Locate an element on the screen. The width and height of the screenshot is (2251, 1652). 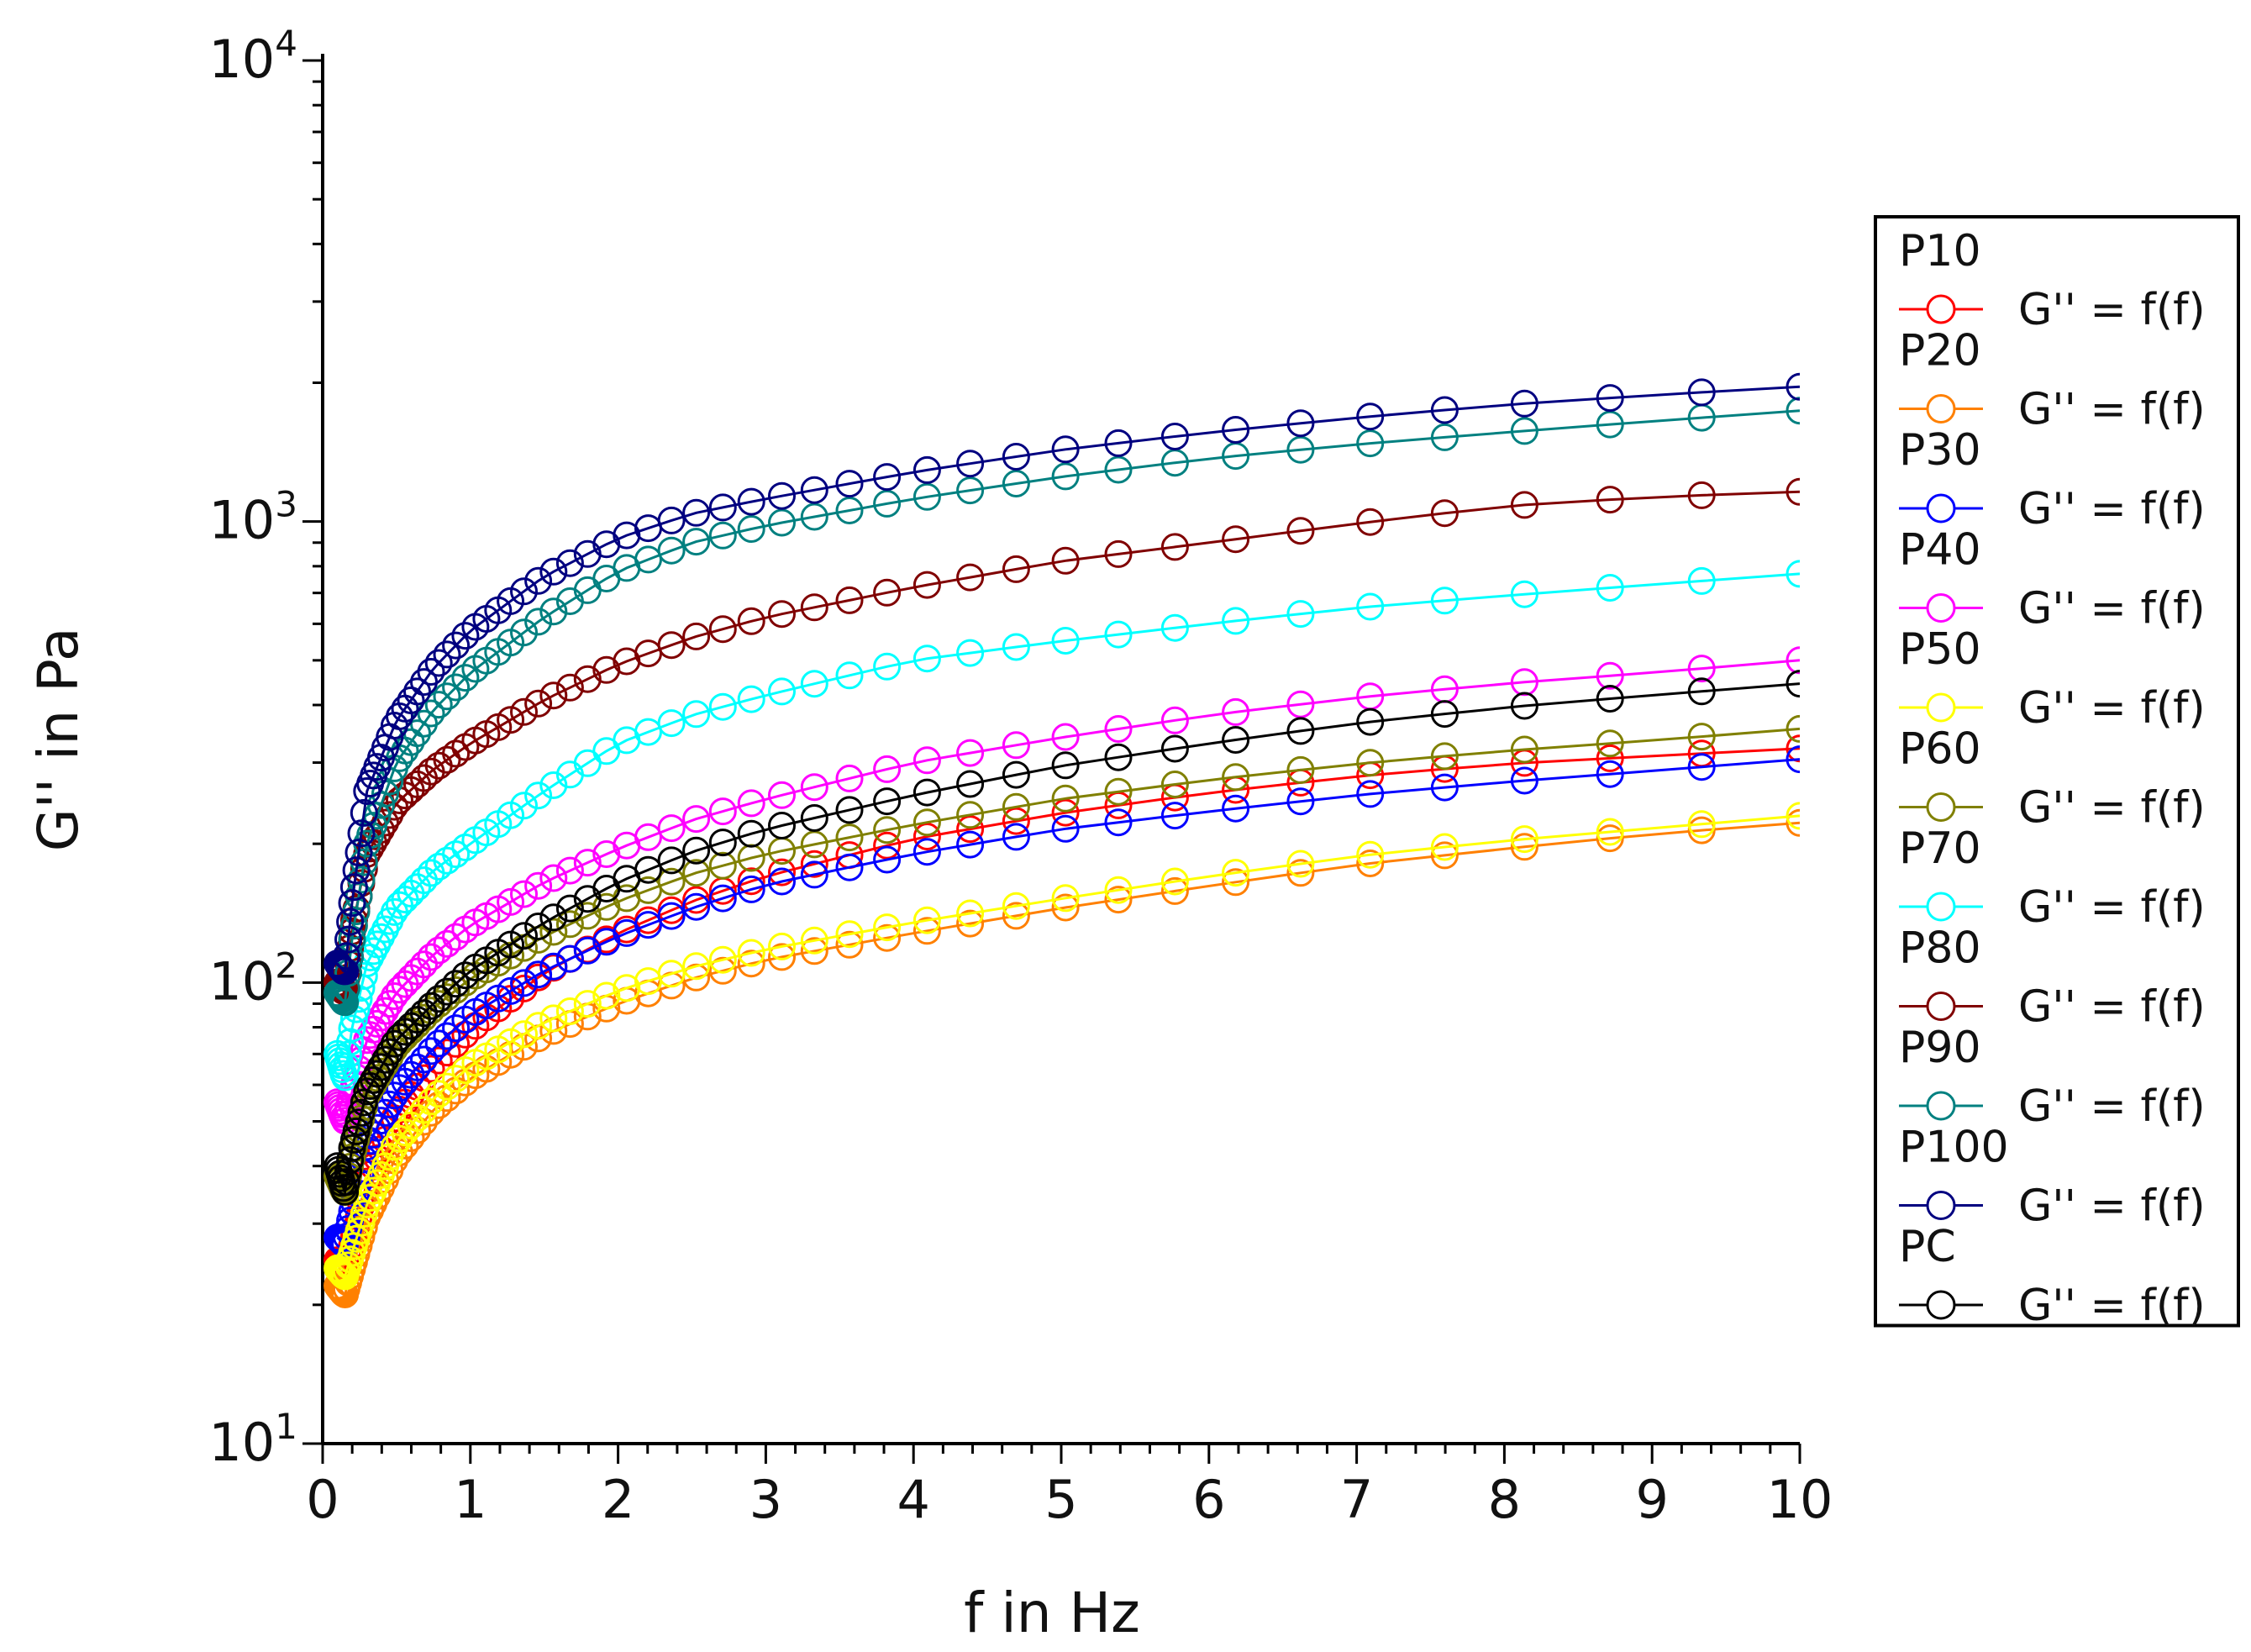
y-tick-base: 10 is located at coordinates (241, 60).